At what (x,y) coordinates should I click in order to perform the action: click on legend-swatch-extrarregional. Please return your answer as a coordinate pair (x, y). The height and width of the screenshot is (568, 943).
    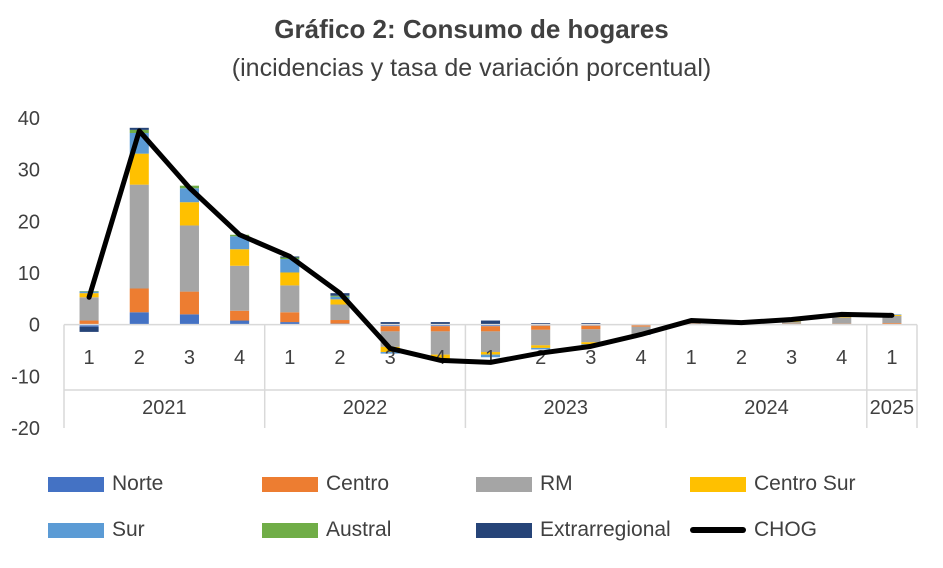
    Looking at the image, I should click on (504, 530).